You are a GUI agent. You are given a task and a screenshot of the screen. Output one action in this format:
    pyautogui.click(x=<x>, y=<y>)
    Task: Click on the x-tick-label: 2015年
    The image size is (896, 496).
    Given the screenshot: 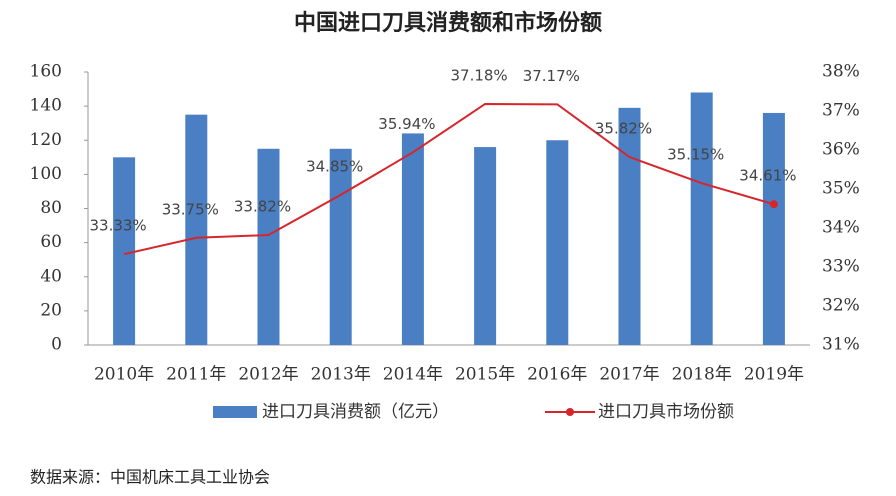 What is the action you would take?
    pyautogui.click(x=485, y=375)
    